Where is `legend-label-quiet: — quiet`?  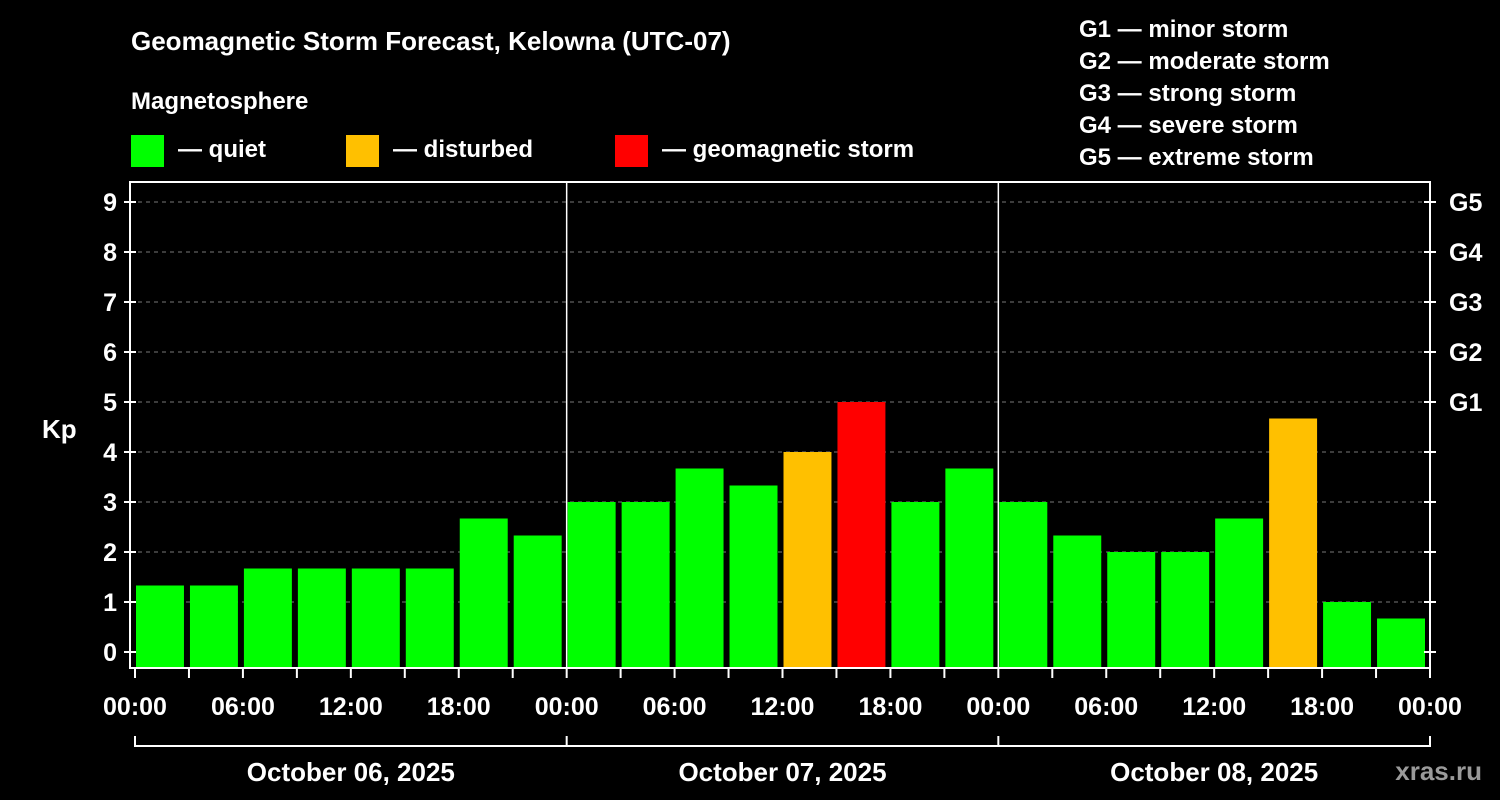 legend-label-quiet: — quiet is located at coordinates (222, 149).